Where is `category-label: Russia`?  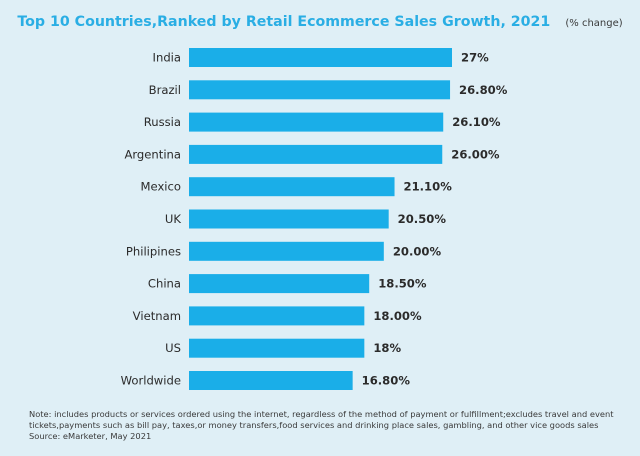
category-label: Russia is located at coordinates (162, 122).